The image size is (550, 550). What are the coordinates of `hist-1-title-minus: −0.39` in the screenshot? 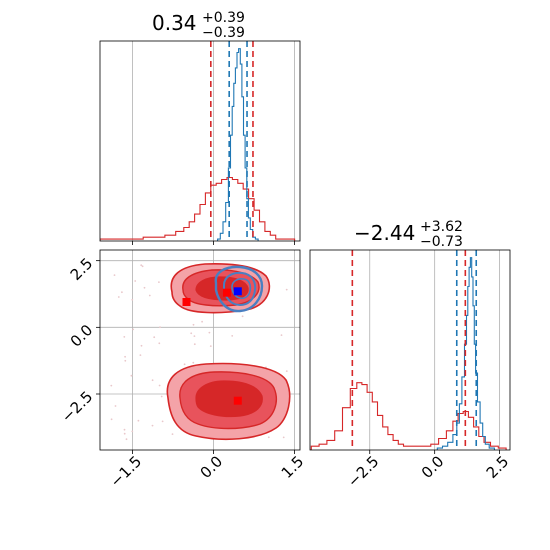 It's located at (223, 33).